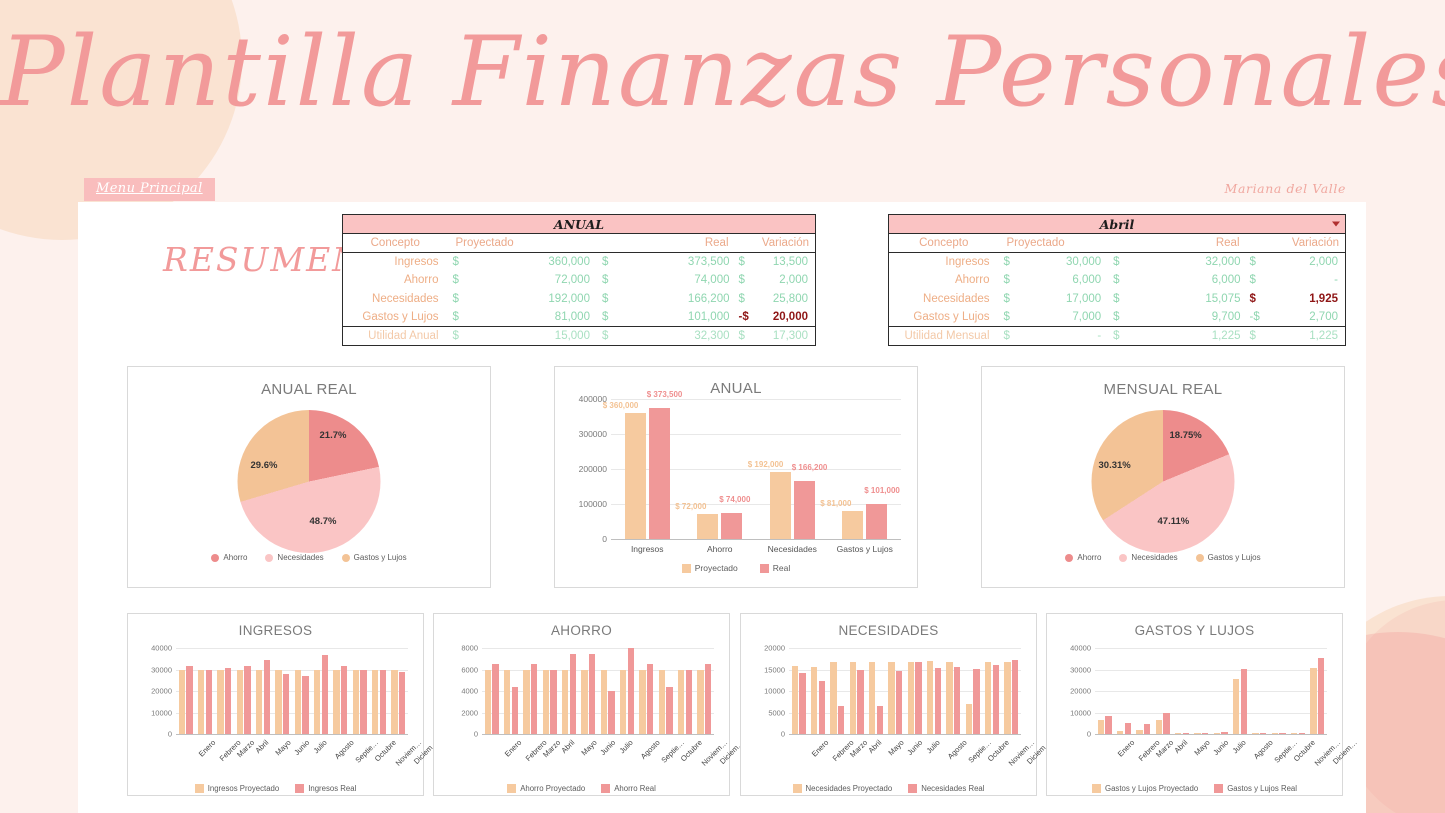 The height and width of the screenshot is (813, 1445). Describe the element at coordinates (579, 335) in the screenshot. I see `table-total-row: Utilidad Anual $15,000 $32,300 $17,300` at that location.